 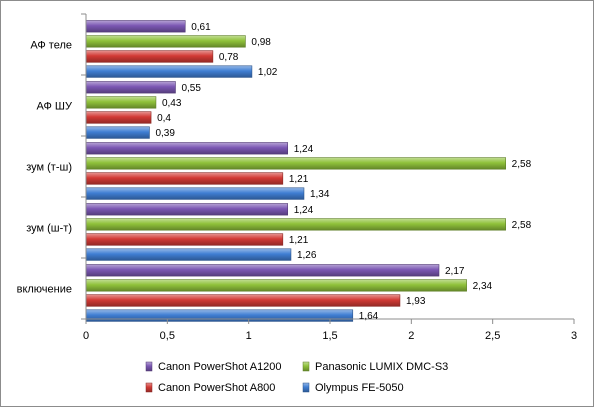 I want to click on category-label: включение, so click(x=44, y=290).